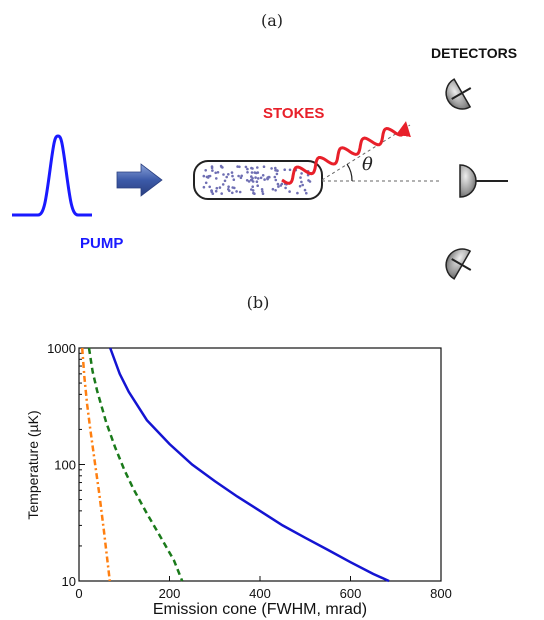 The image size is (544, 620). What do you see at coordinates (101, 243) in the screenshot?
I see `pump-label: PUMP` at bounding box center [101, 243].